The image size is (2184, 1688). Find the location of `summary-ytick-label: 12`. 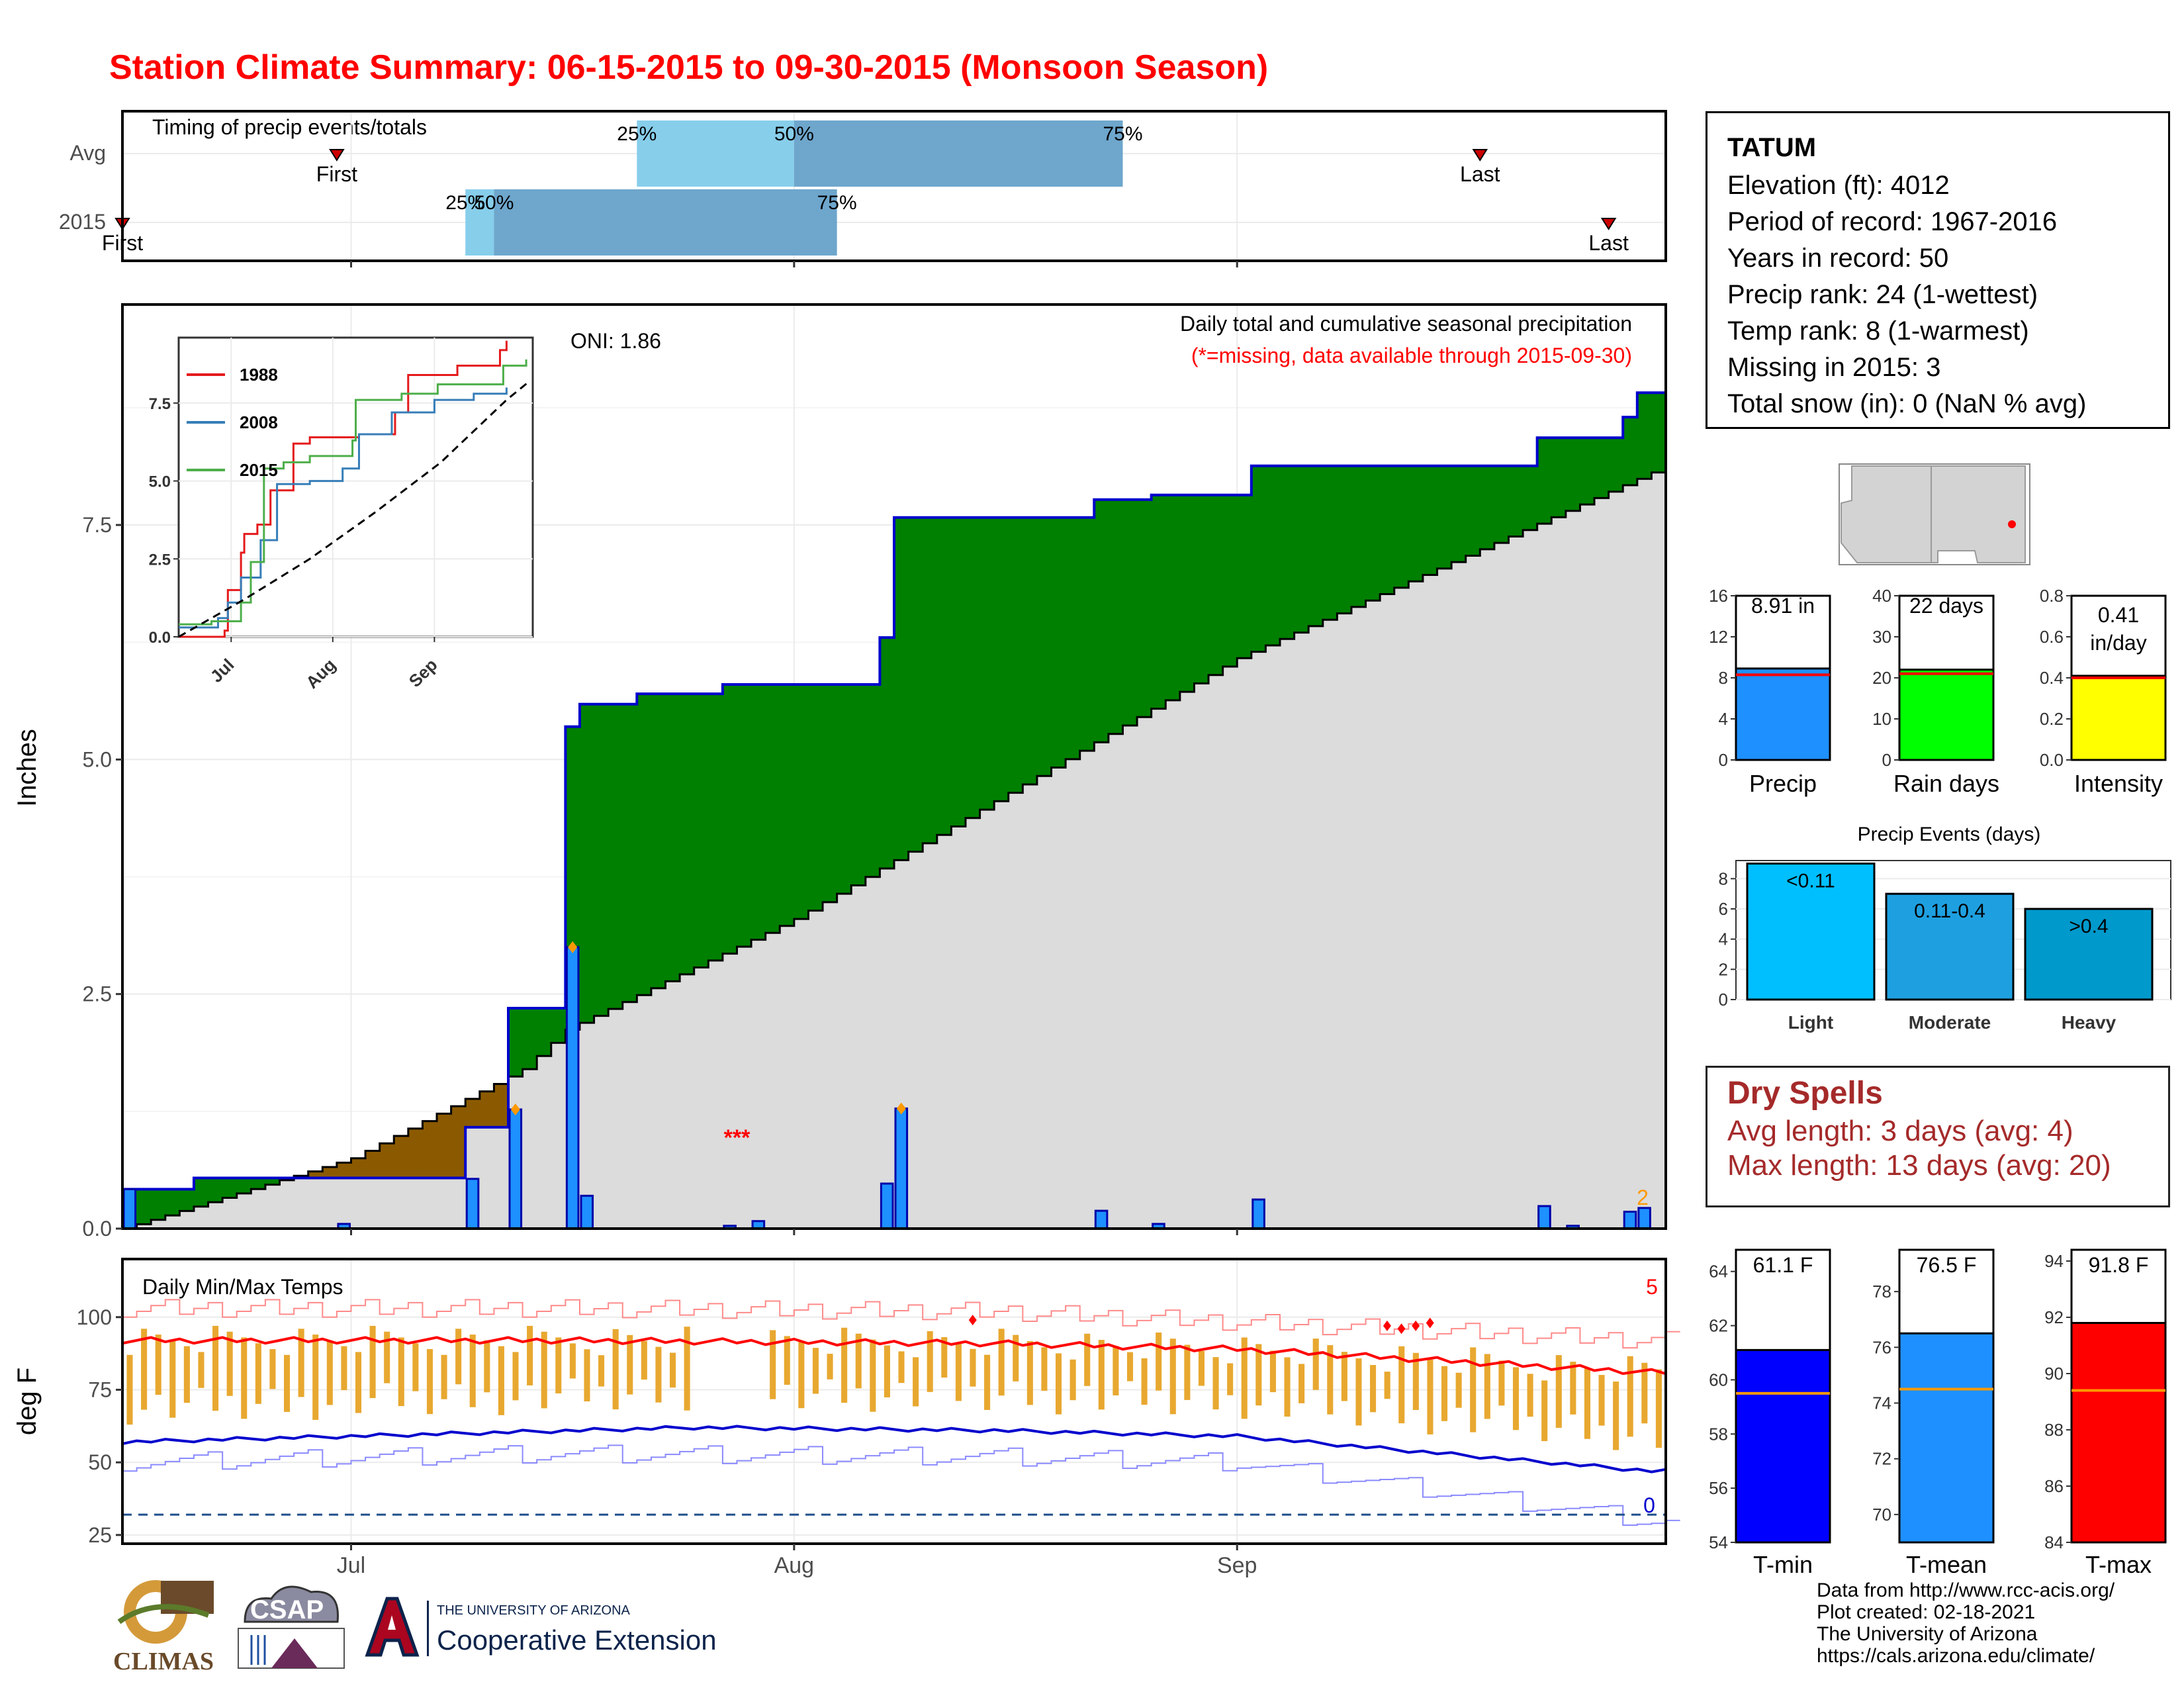

summary-ytick-label: 12 is located at coordinates (1718, 637).